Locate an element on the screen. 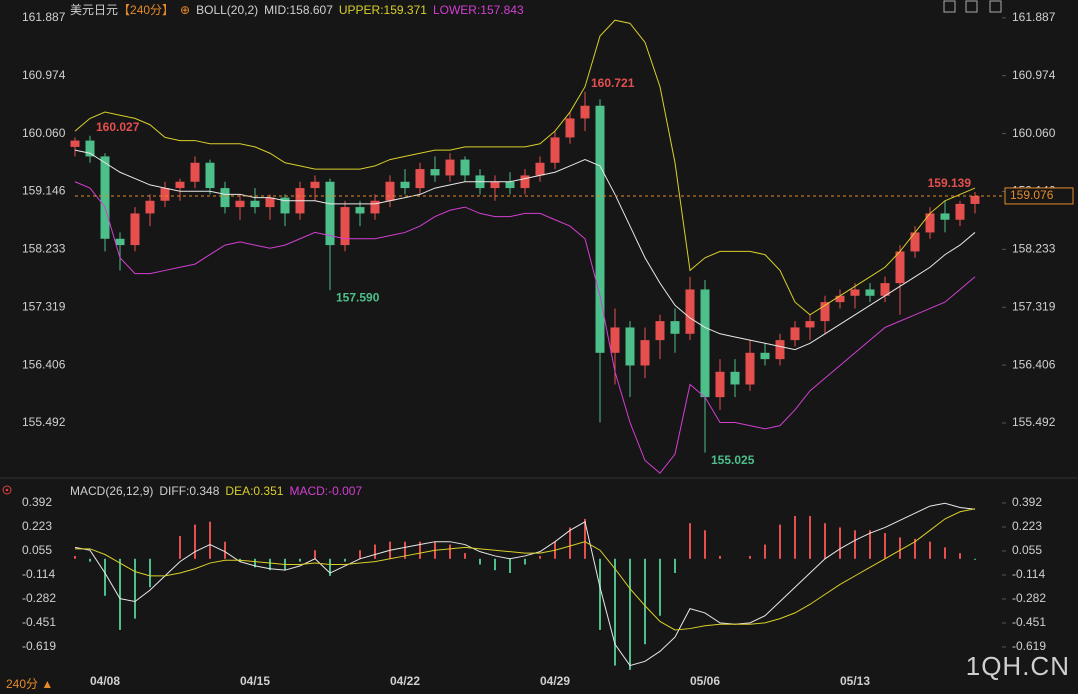 This screenshot has height=694, width=1078. legend-item: MACD:-0.007 is located at coordinates (326, 491).